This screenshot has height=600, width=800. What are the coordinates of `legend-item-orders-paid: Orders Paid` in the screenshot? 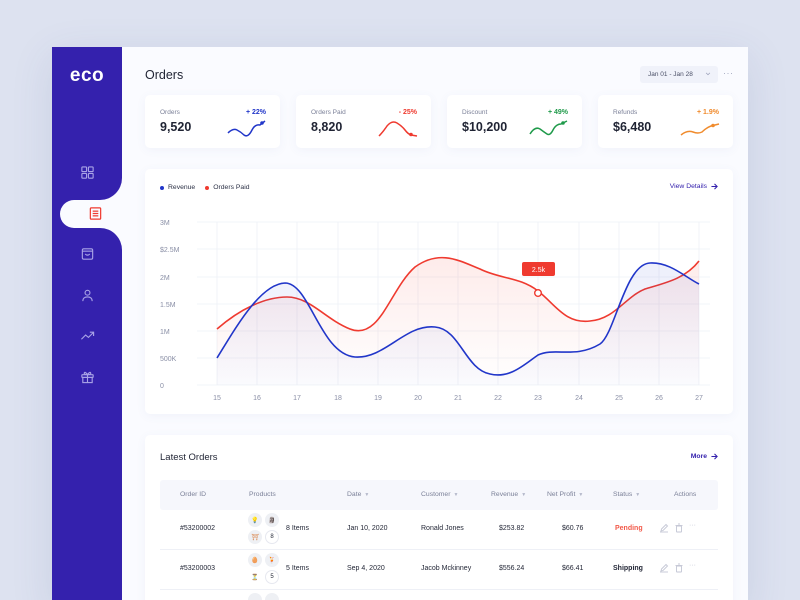 It's located at (227, 187).